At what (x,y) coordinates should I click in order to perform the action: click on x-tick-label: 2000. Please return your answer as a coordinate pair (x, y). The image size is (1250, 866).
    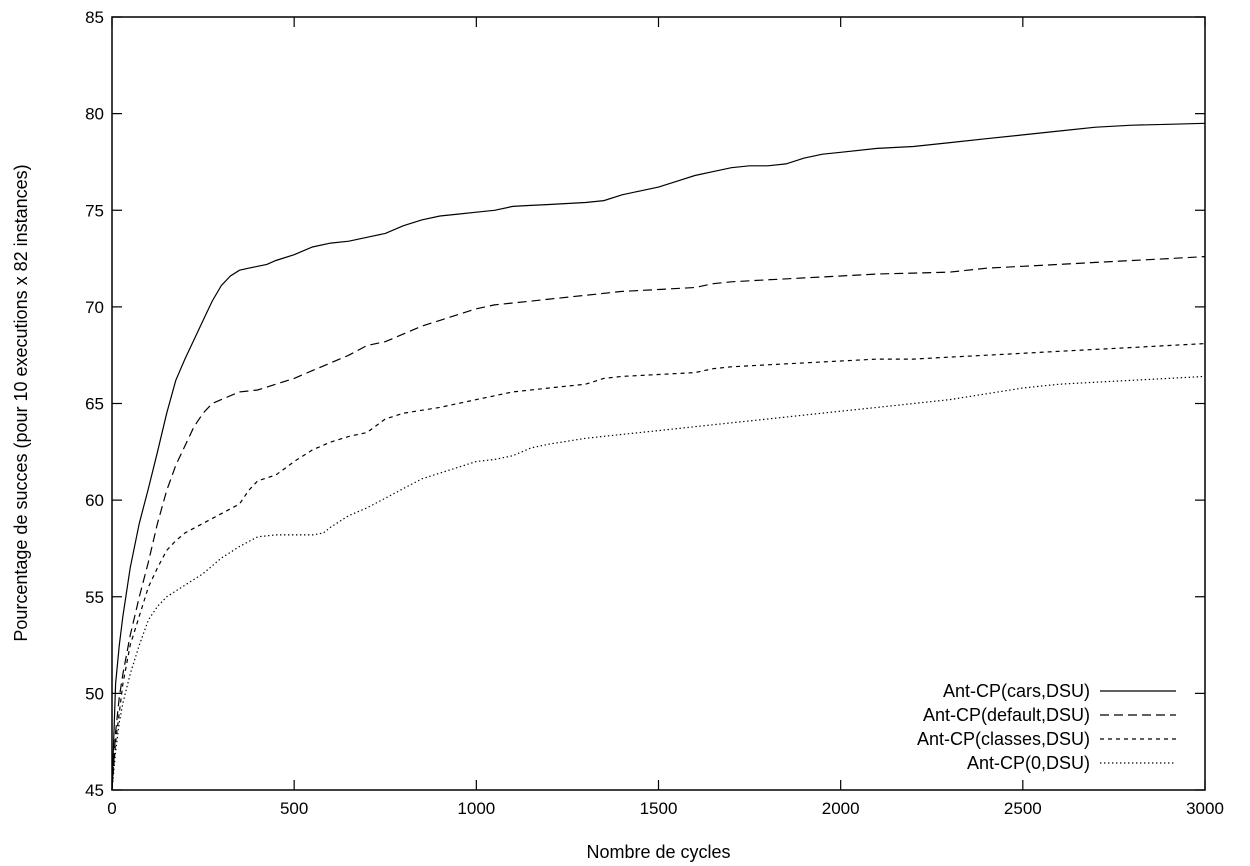
    Looking at the image, I should click on (841, 808).